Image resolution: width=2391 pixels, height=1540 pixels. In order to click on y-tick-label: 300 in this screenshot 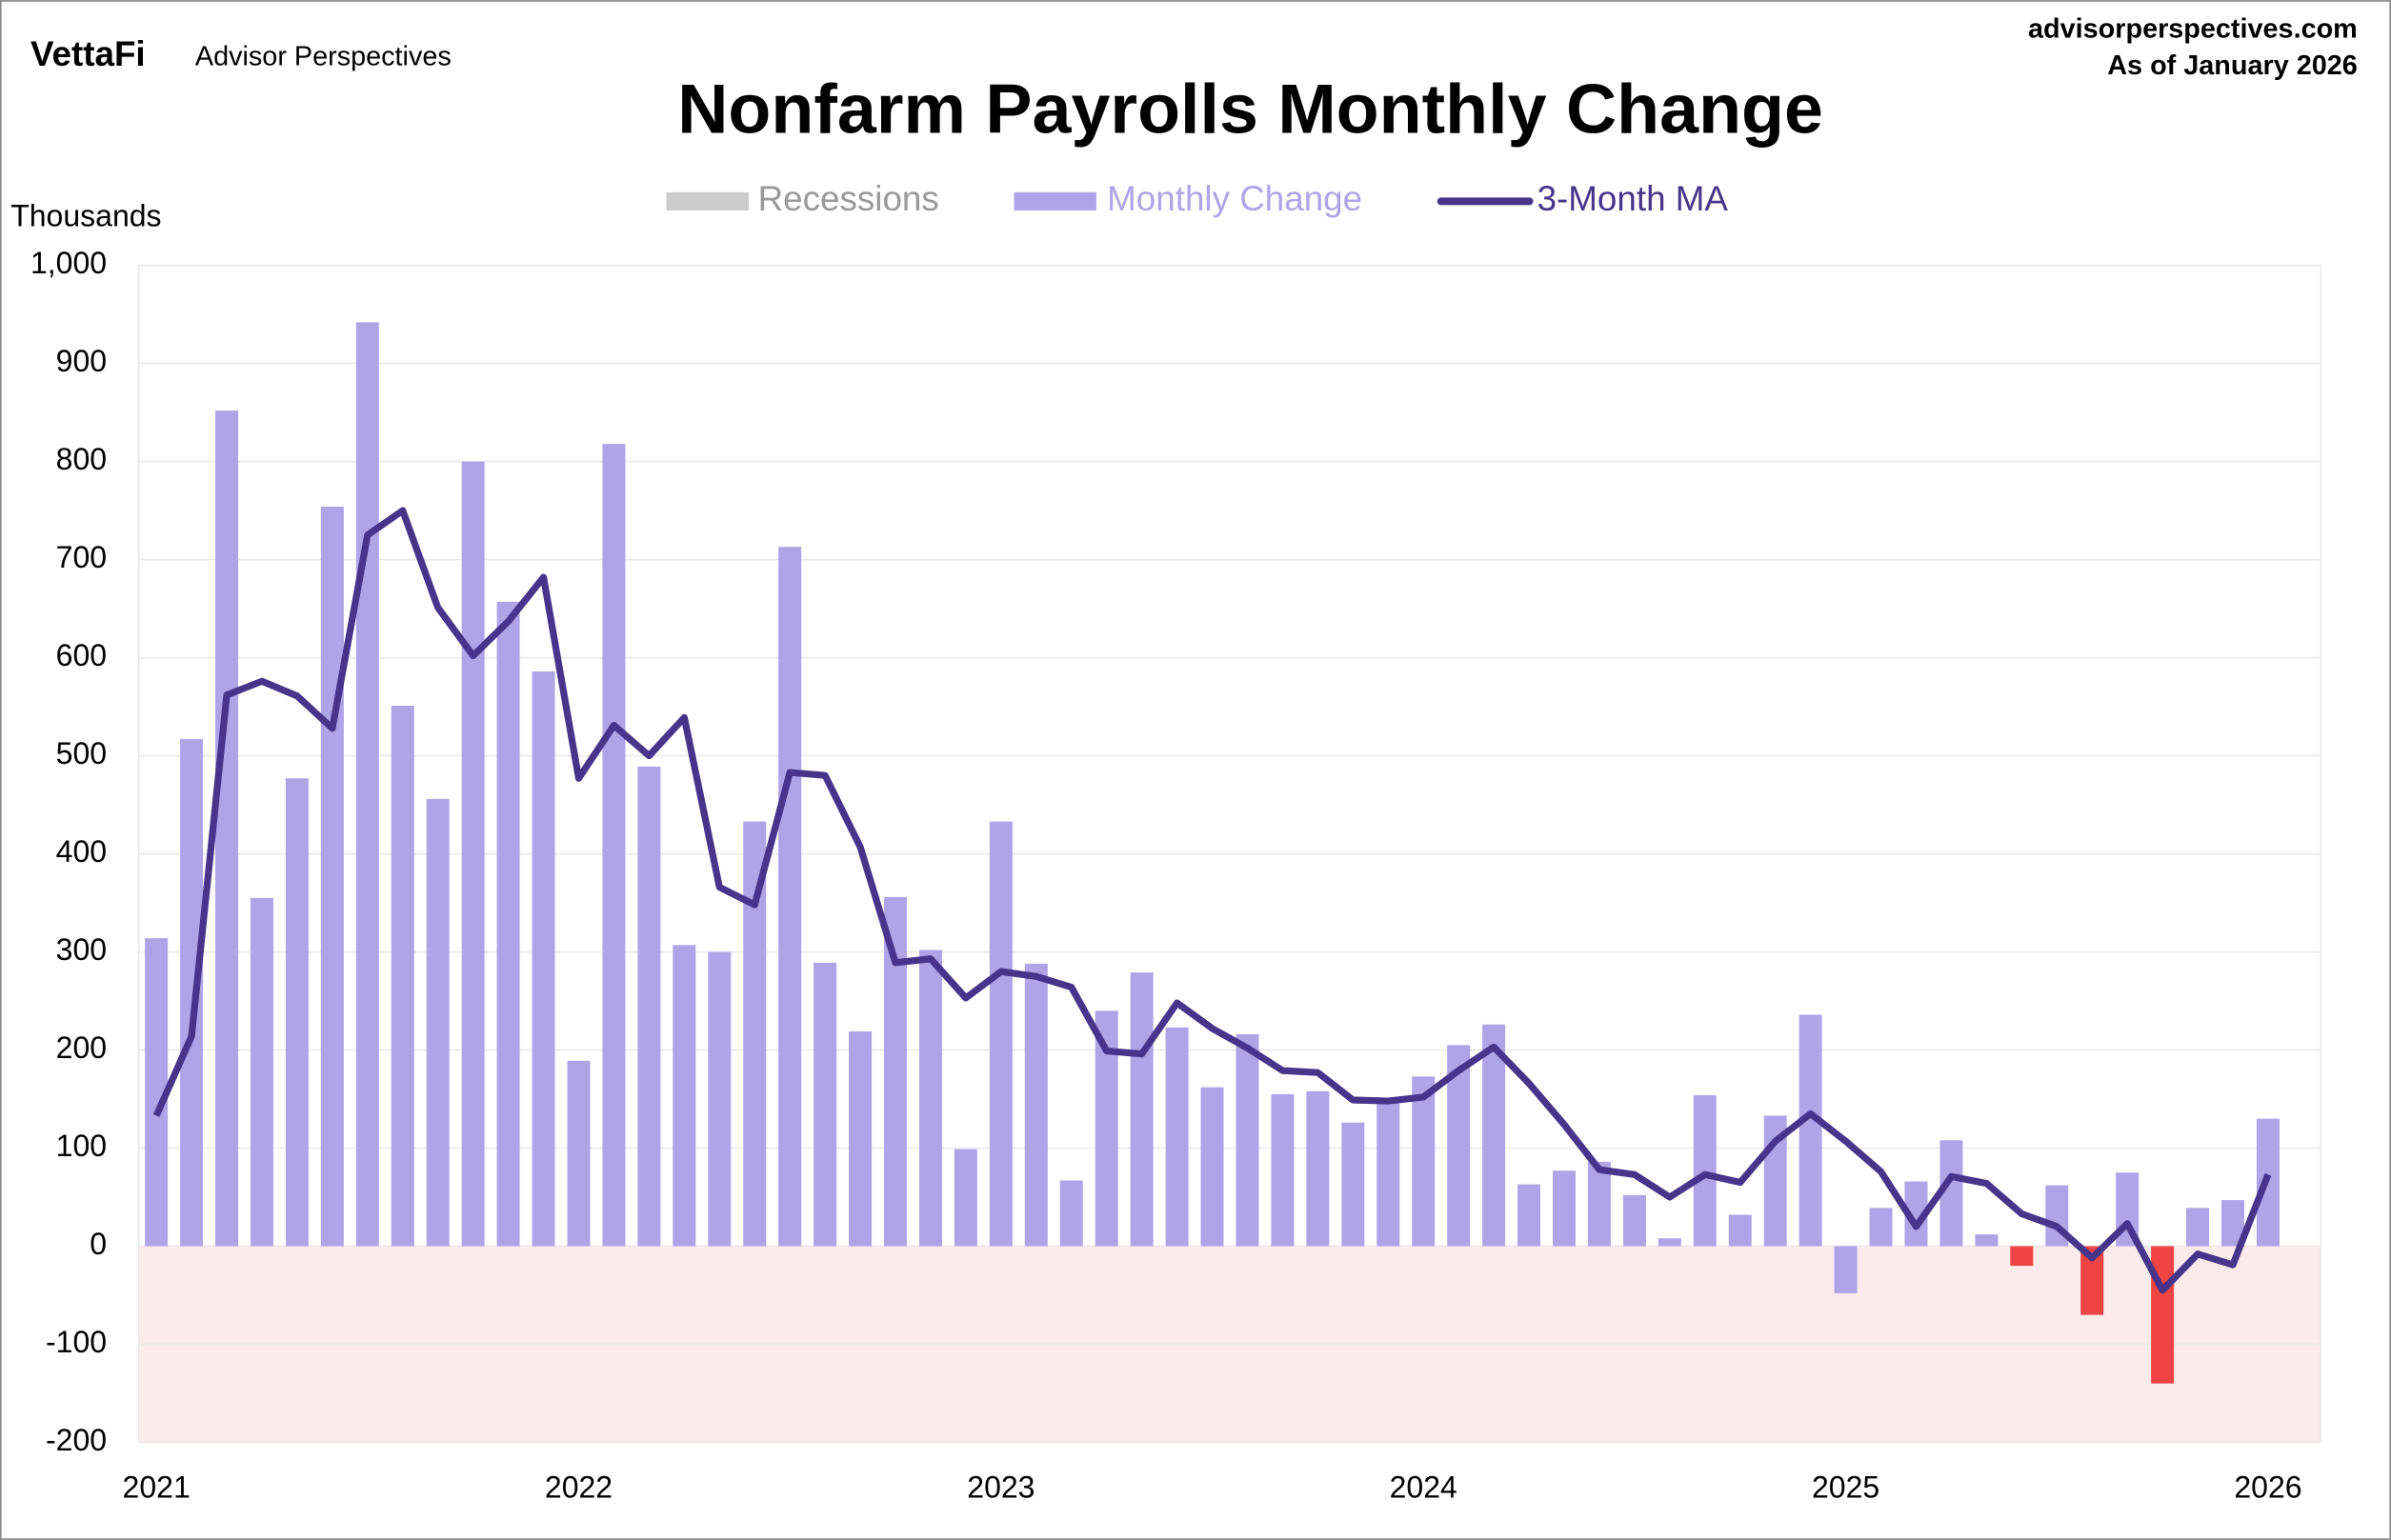, I will do `click(81, 949)`.